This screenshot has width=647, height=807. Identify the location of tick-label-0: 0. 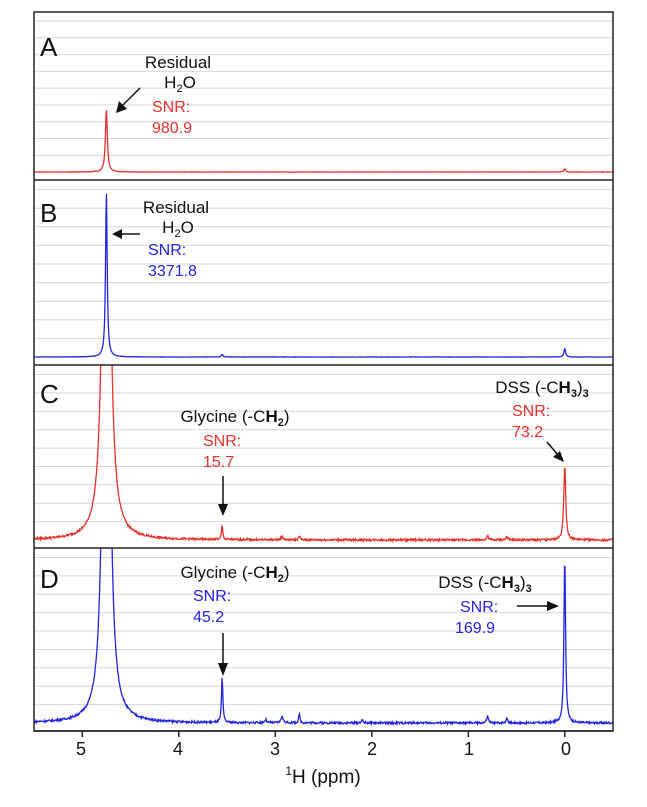
(566, 749).